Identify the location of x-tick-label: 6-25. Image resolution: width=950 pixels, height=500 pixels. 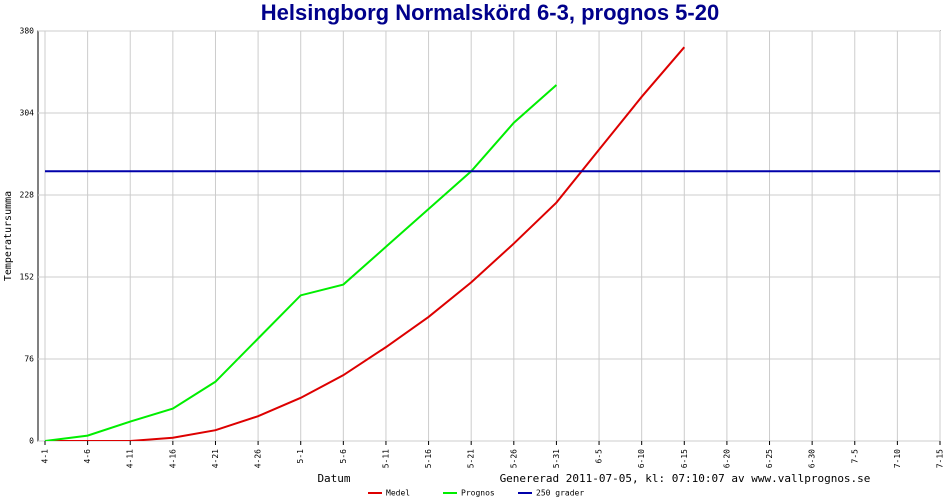
(769, 458).